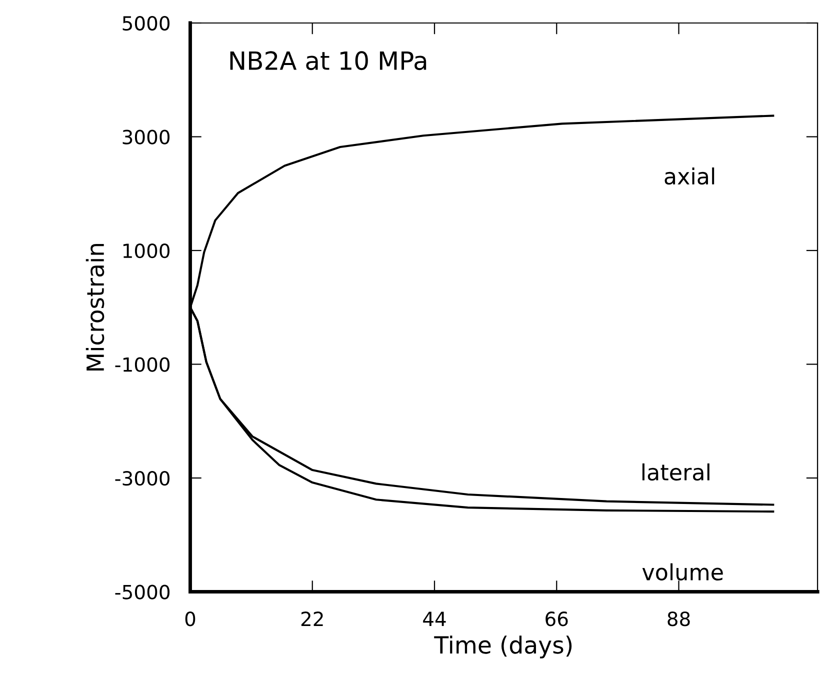  What do you see at coordinates (676, 472) in the screenshot?
I see `series-label: lateral` at bounding box center [676, 472].